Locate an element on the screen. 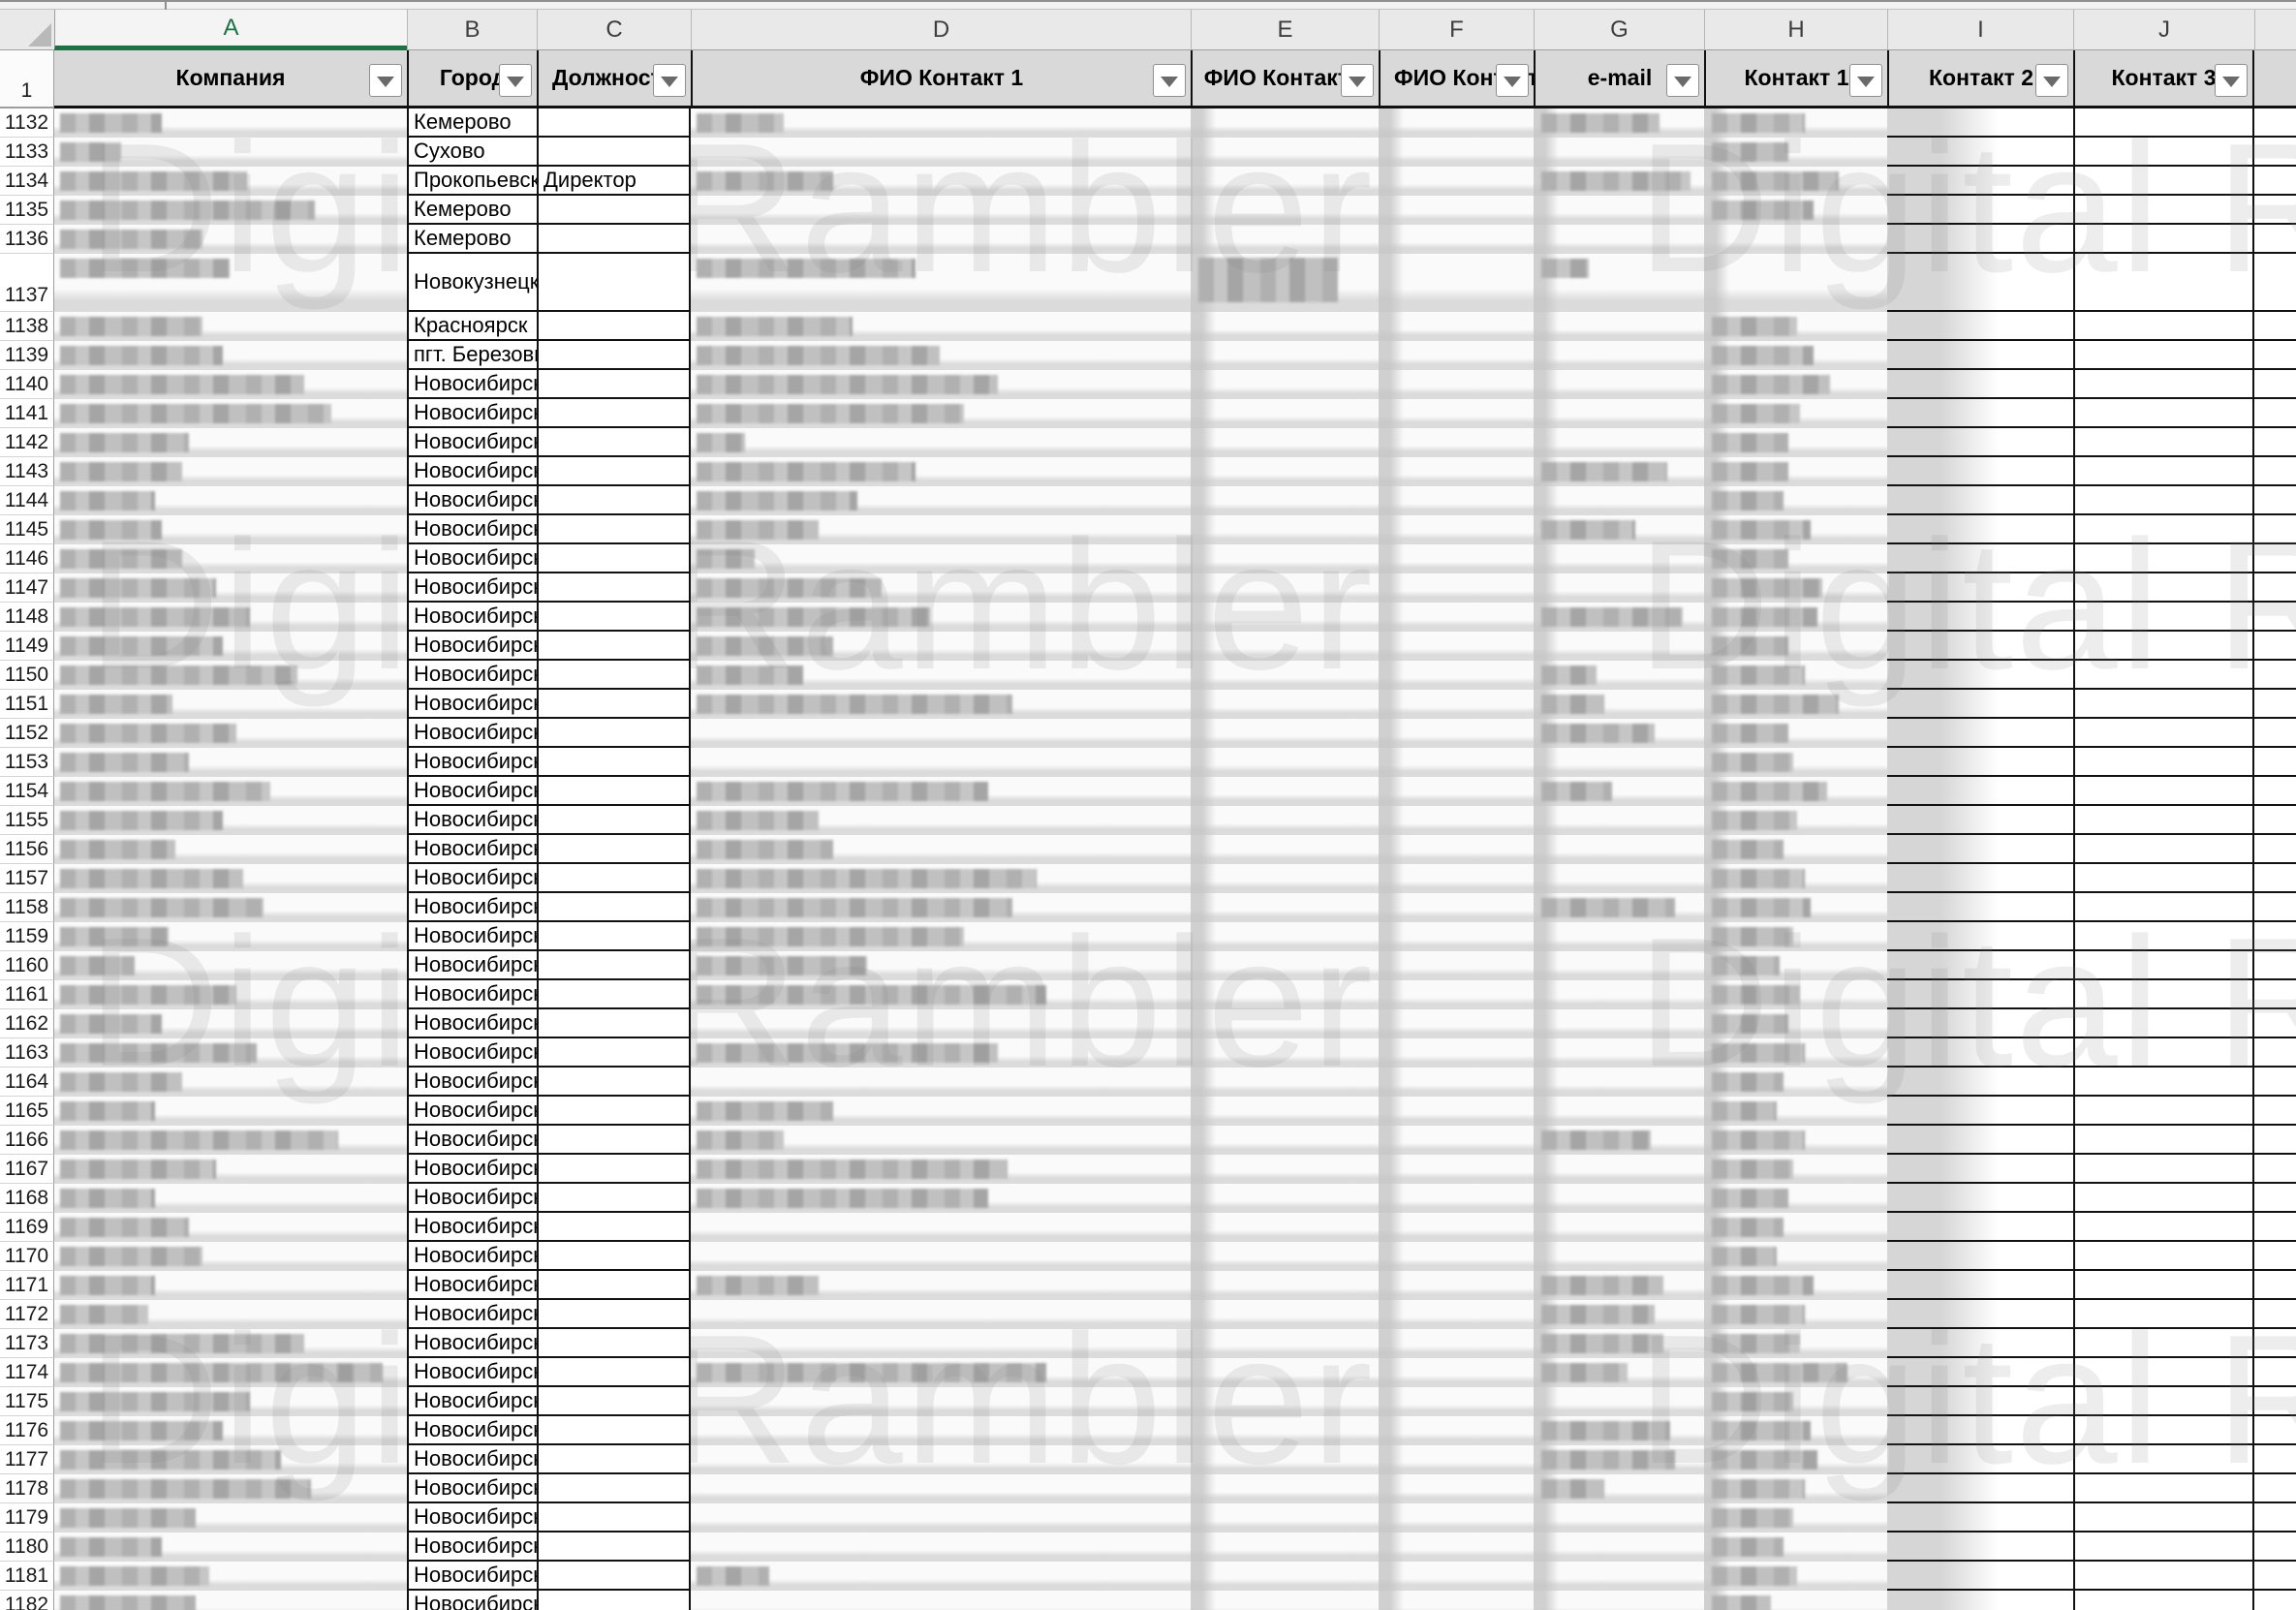 The width and height of the screenshot is (2296, 1610). cell-E-1132-contact2-name-redacted is located at coordinates (1285, 123).